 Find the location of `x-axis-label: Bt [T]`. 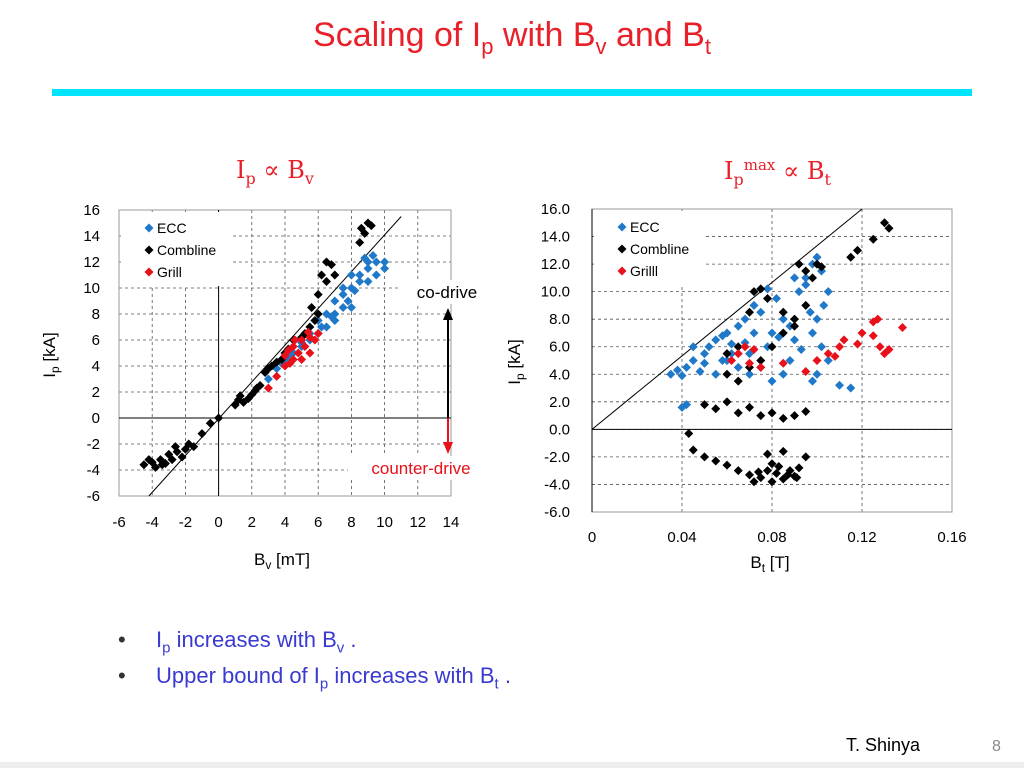

x-axis-label: Bt [T] is located at coordinates (769, 564).